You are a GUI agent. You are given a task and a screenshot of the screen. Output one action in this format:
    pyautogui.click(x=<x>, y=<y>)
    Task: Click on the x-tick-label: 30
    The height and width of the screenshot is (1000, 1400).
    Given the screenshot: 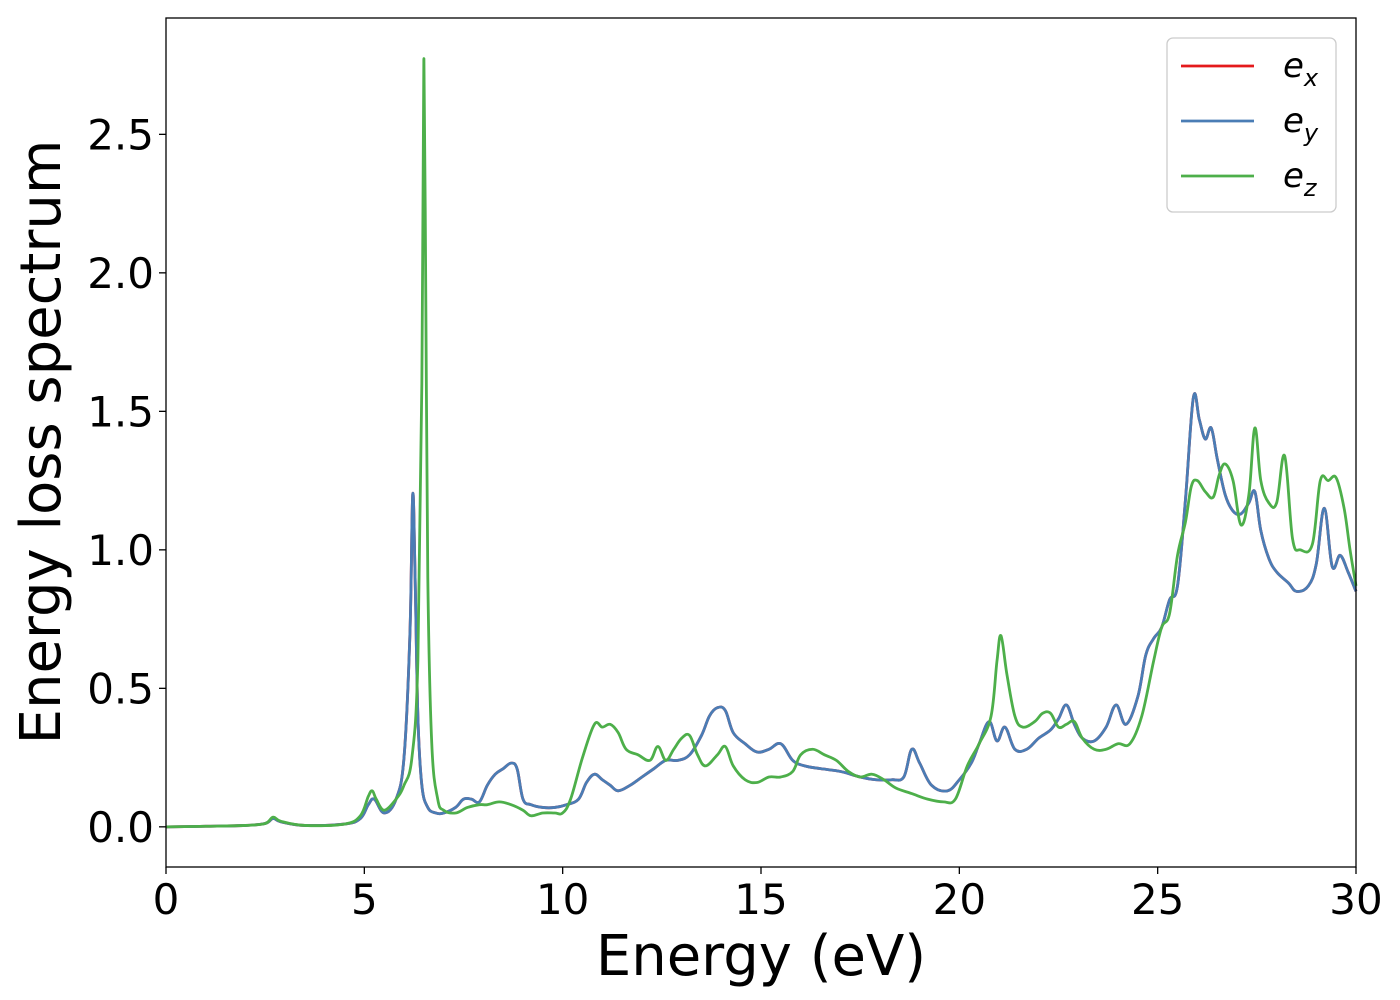 What is the action you would take?
    pyautogui.click(x=1355, y=899)
    